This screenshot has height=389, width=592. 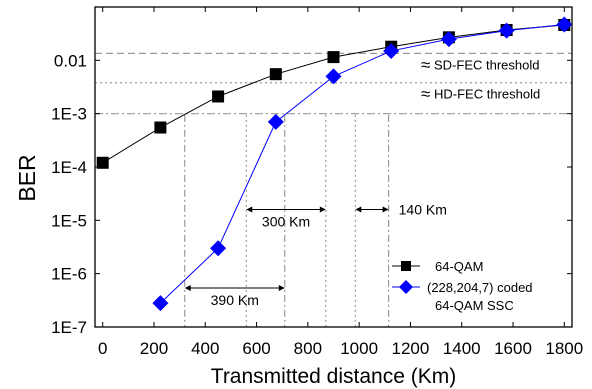 I want to click on y-tick-label: 1E-3, so click(x=69, y=114).